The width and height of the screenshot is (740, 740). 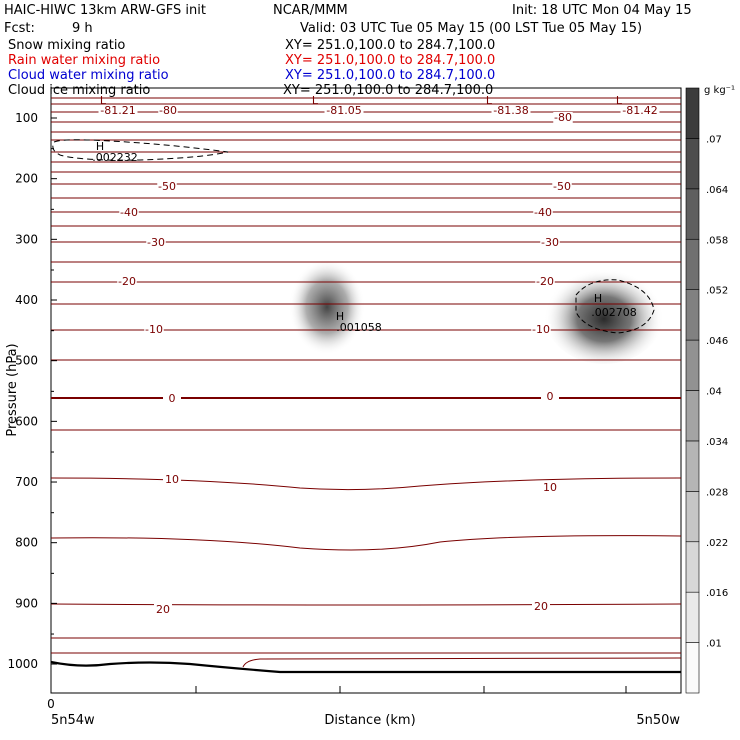 I want to click on y-tick-label: 1000, so click(x=22, y=664).